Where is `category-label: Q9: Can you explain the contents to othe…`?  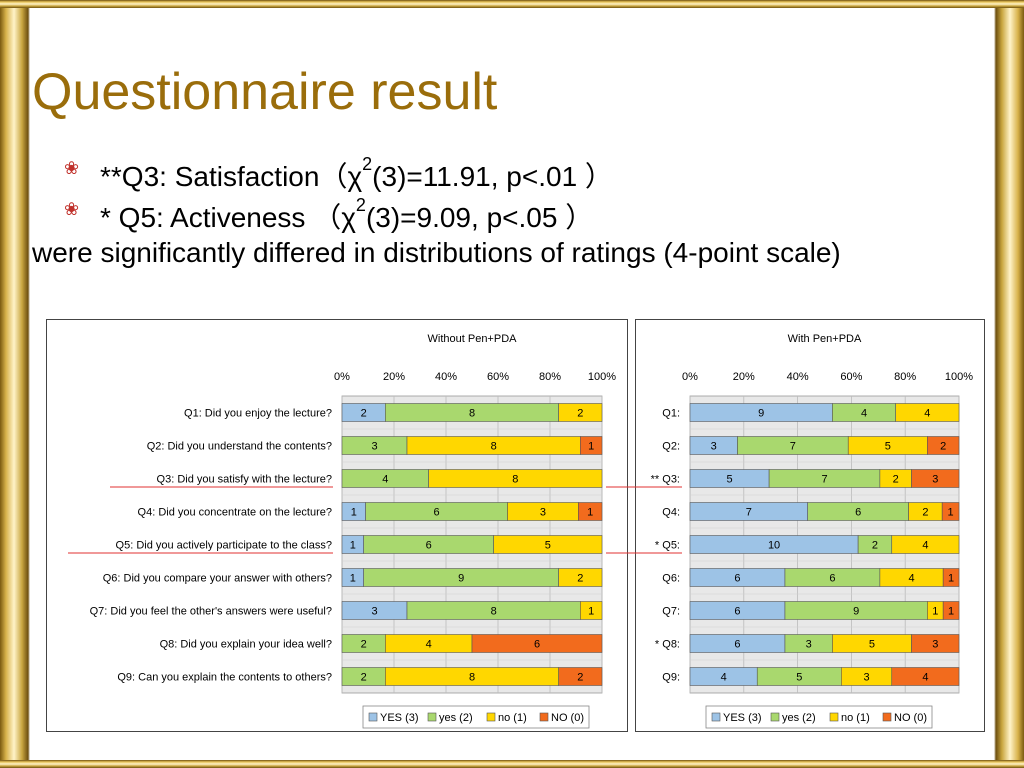 category-label: Q9: Can you explain the contents to othe… is located at coordinates (224, 678).